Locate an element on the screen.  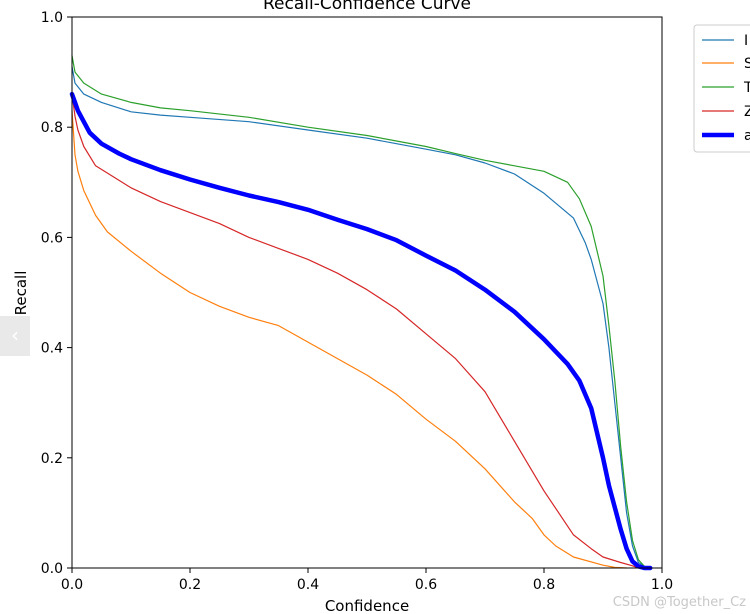
legend-box is located at coordinates (721, 88).